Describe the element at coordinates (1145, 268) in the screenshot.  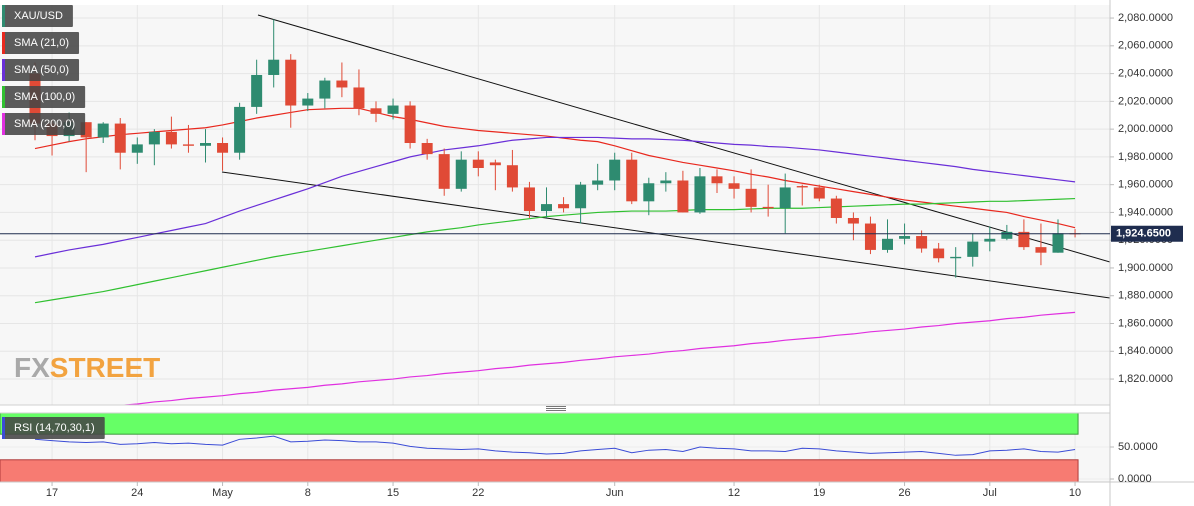
I see `y-tick-label: 1,900.0000` at that location.